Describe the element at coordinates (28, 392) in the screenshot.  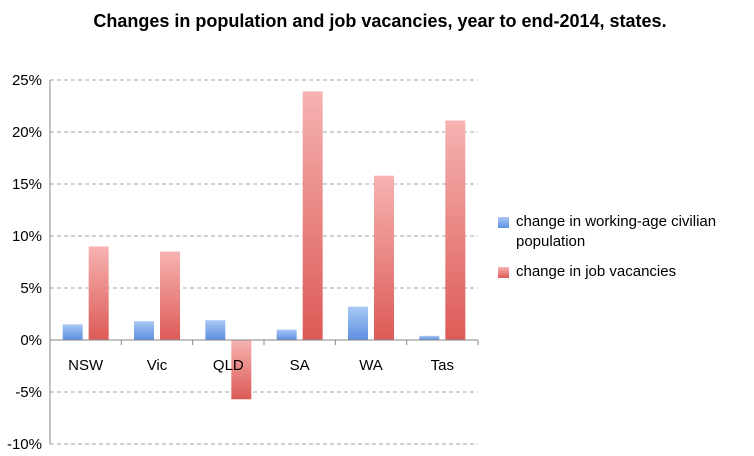
I see `y-tick-label: -5%` at that location.